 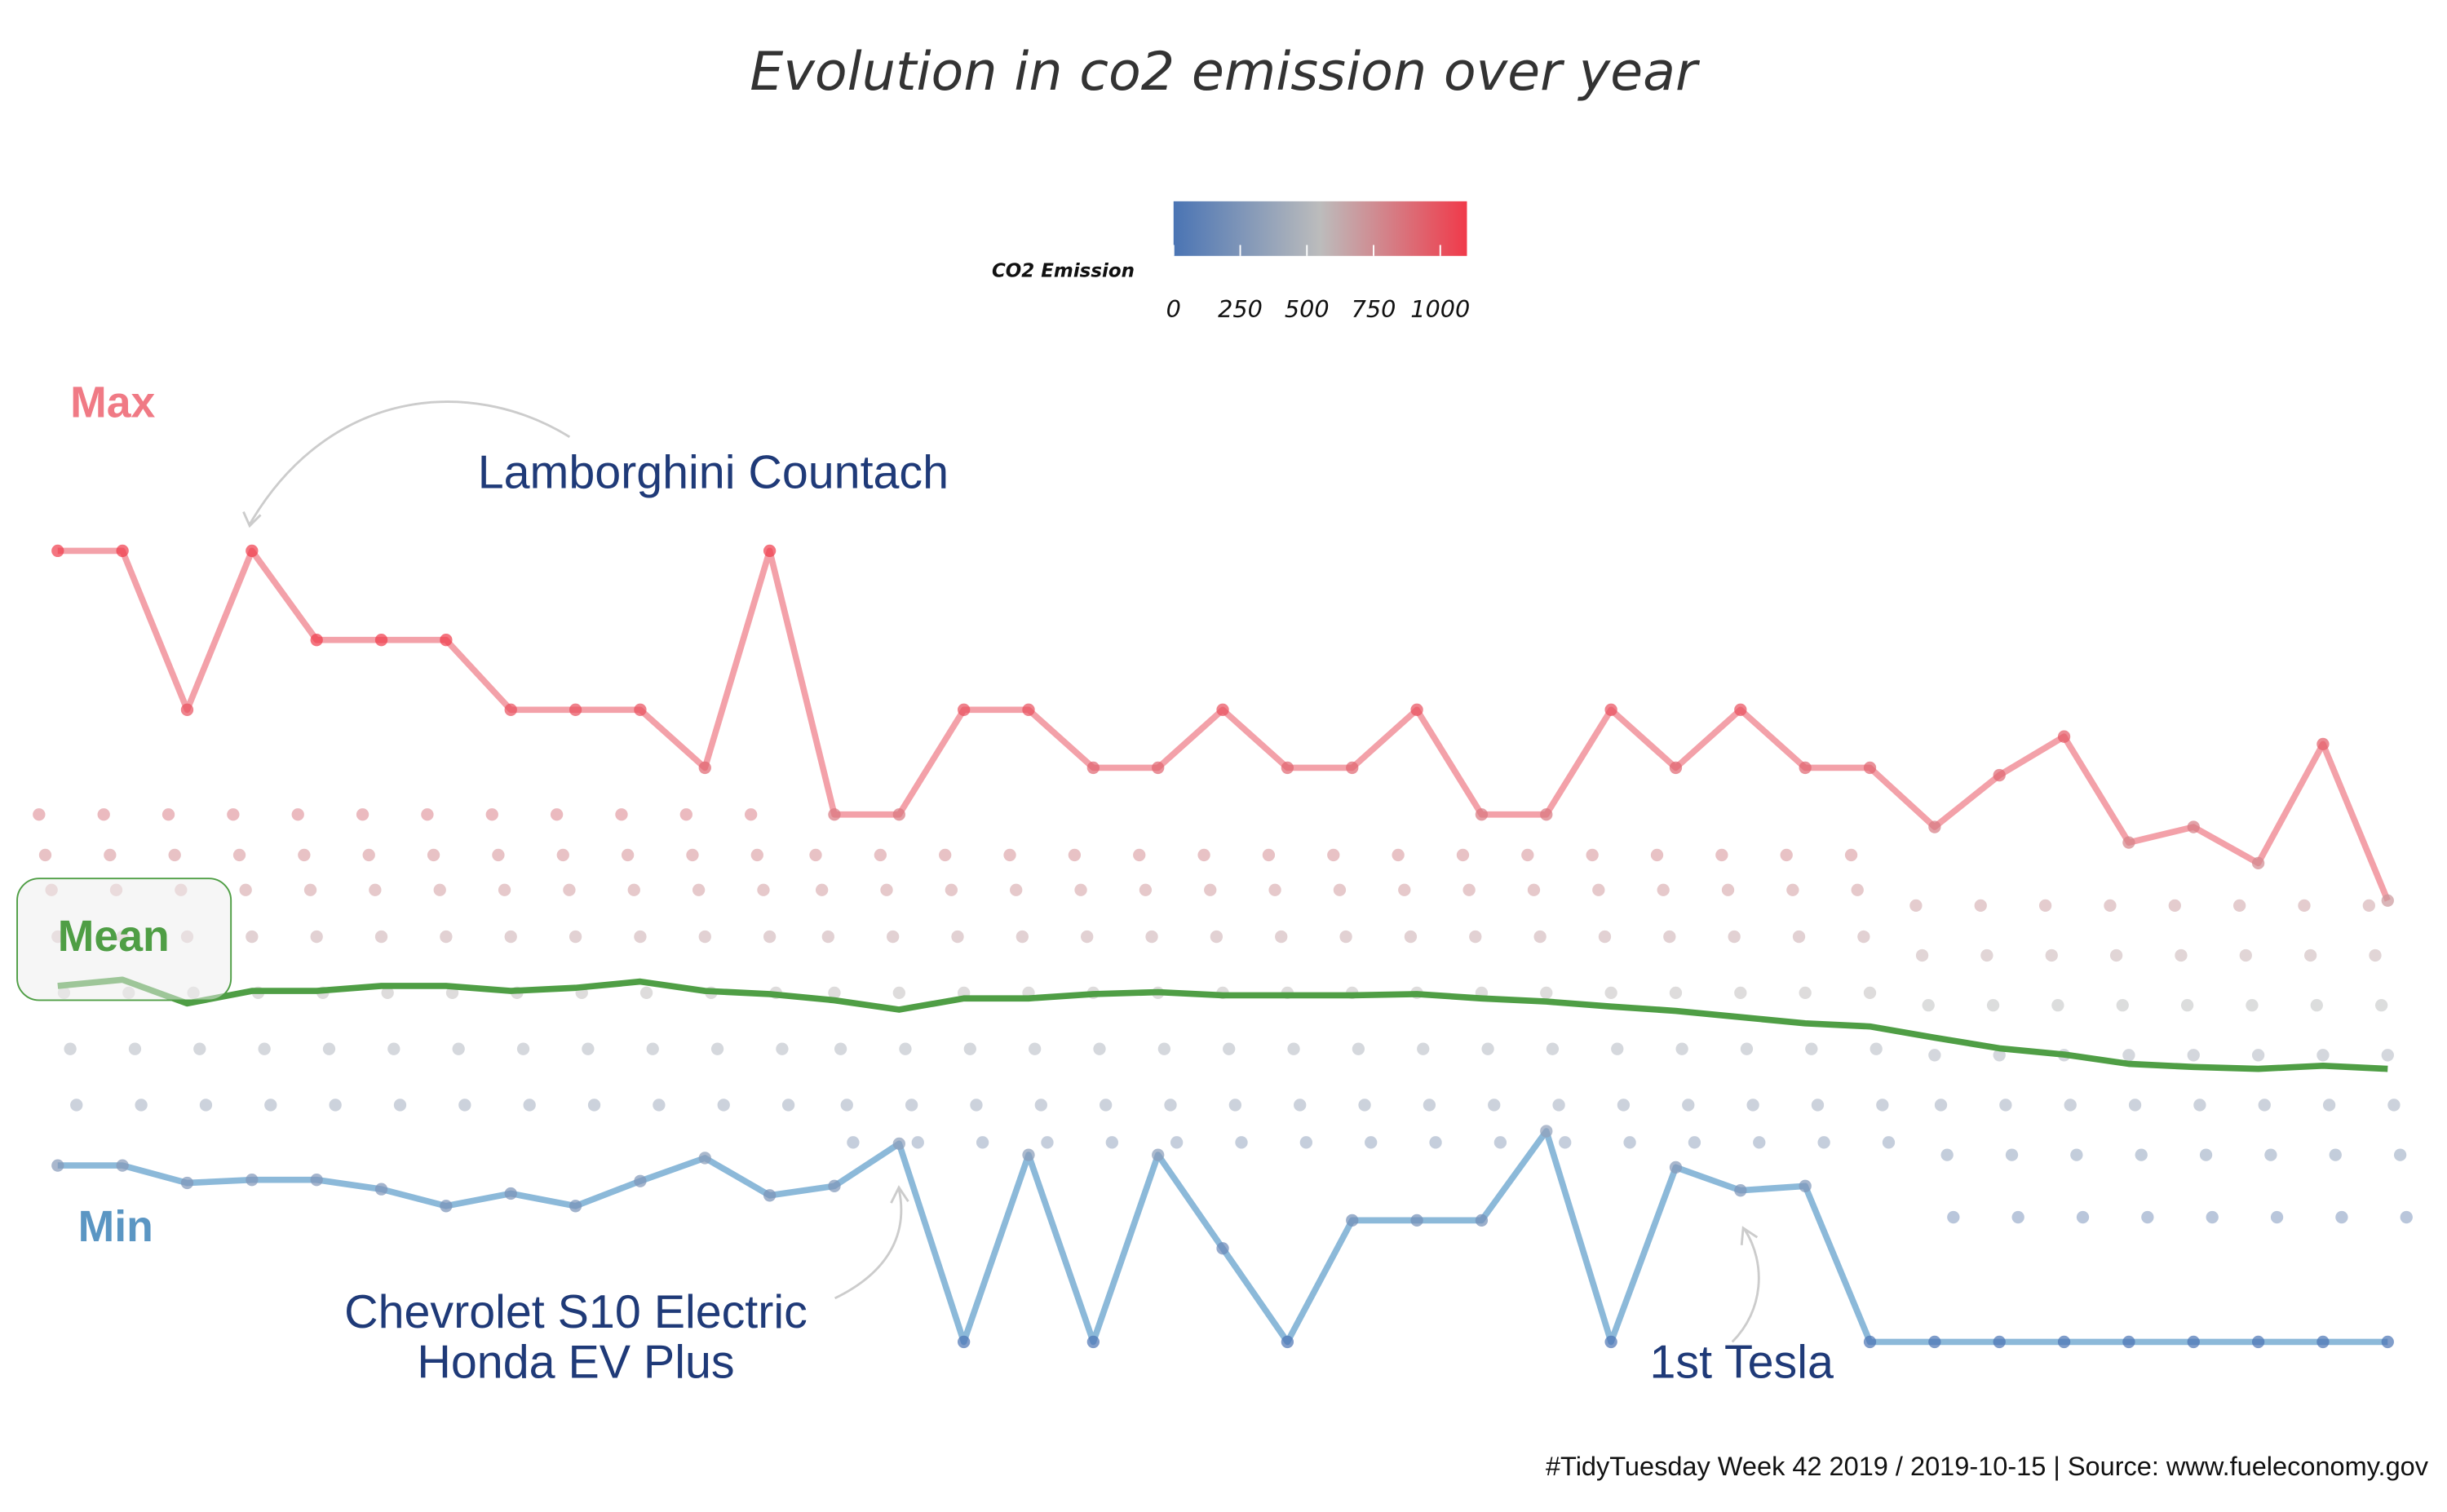 What do you see at coordinates (1222, 1024) in the screenshot?
I see `series-line` at bounding box center [1222, 1024].